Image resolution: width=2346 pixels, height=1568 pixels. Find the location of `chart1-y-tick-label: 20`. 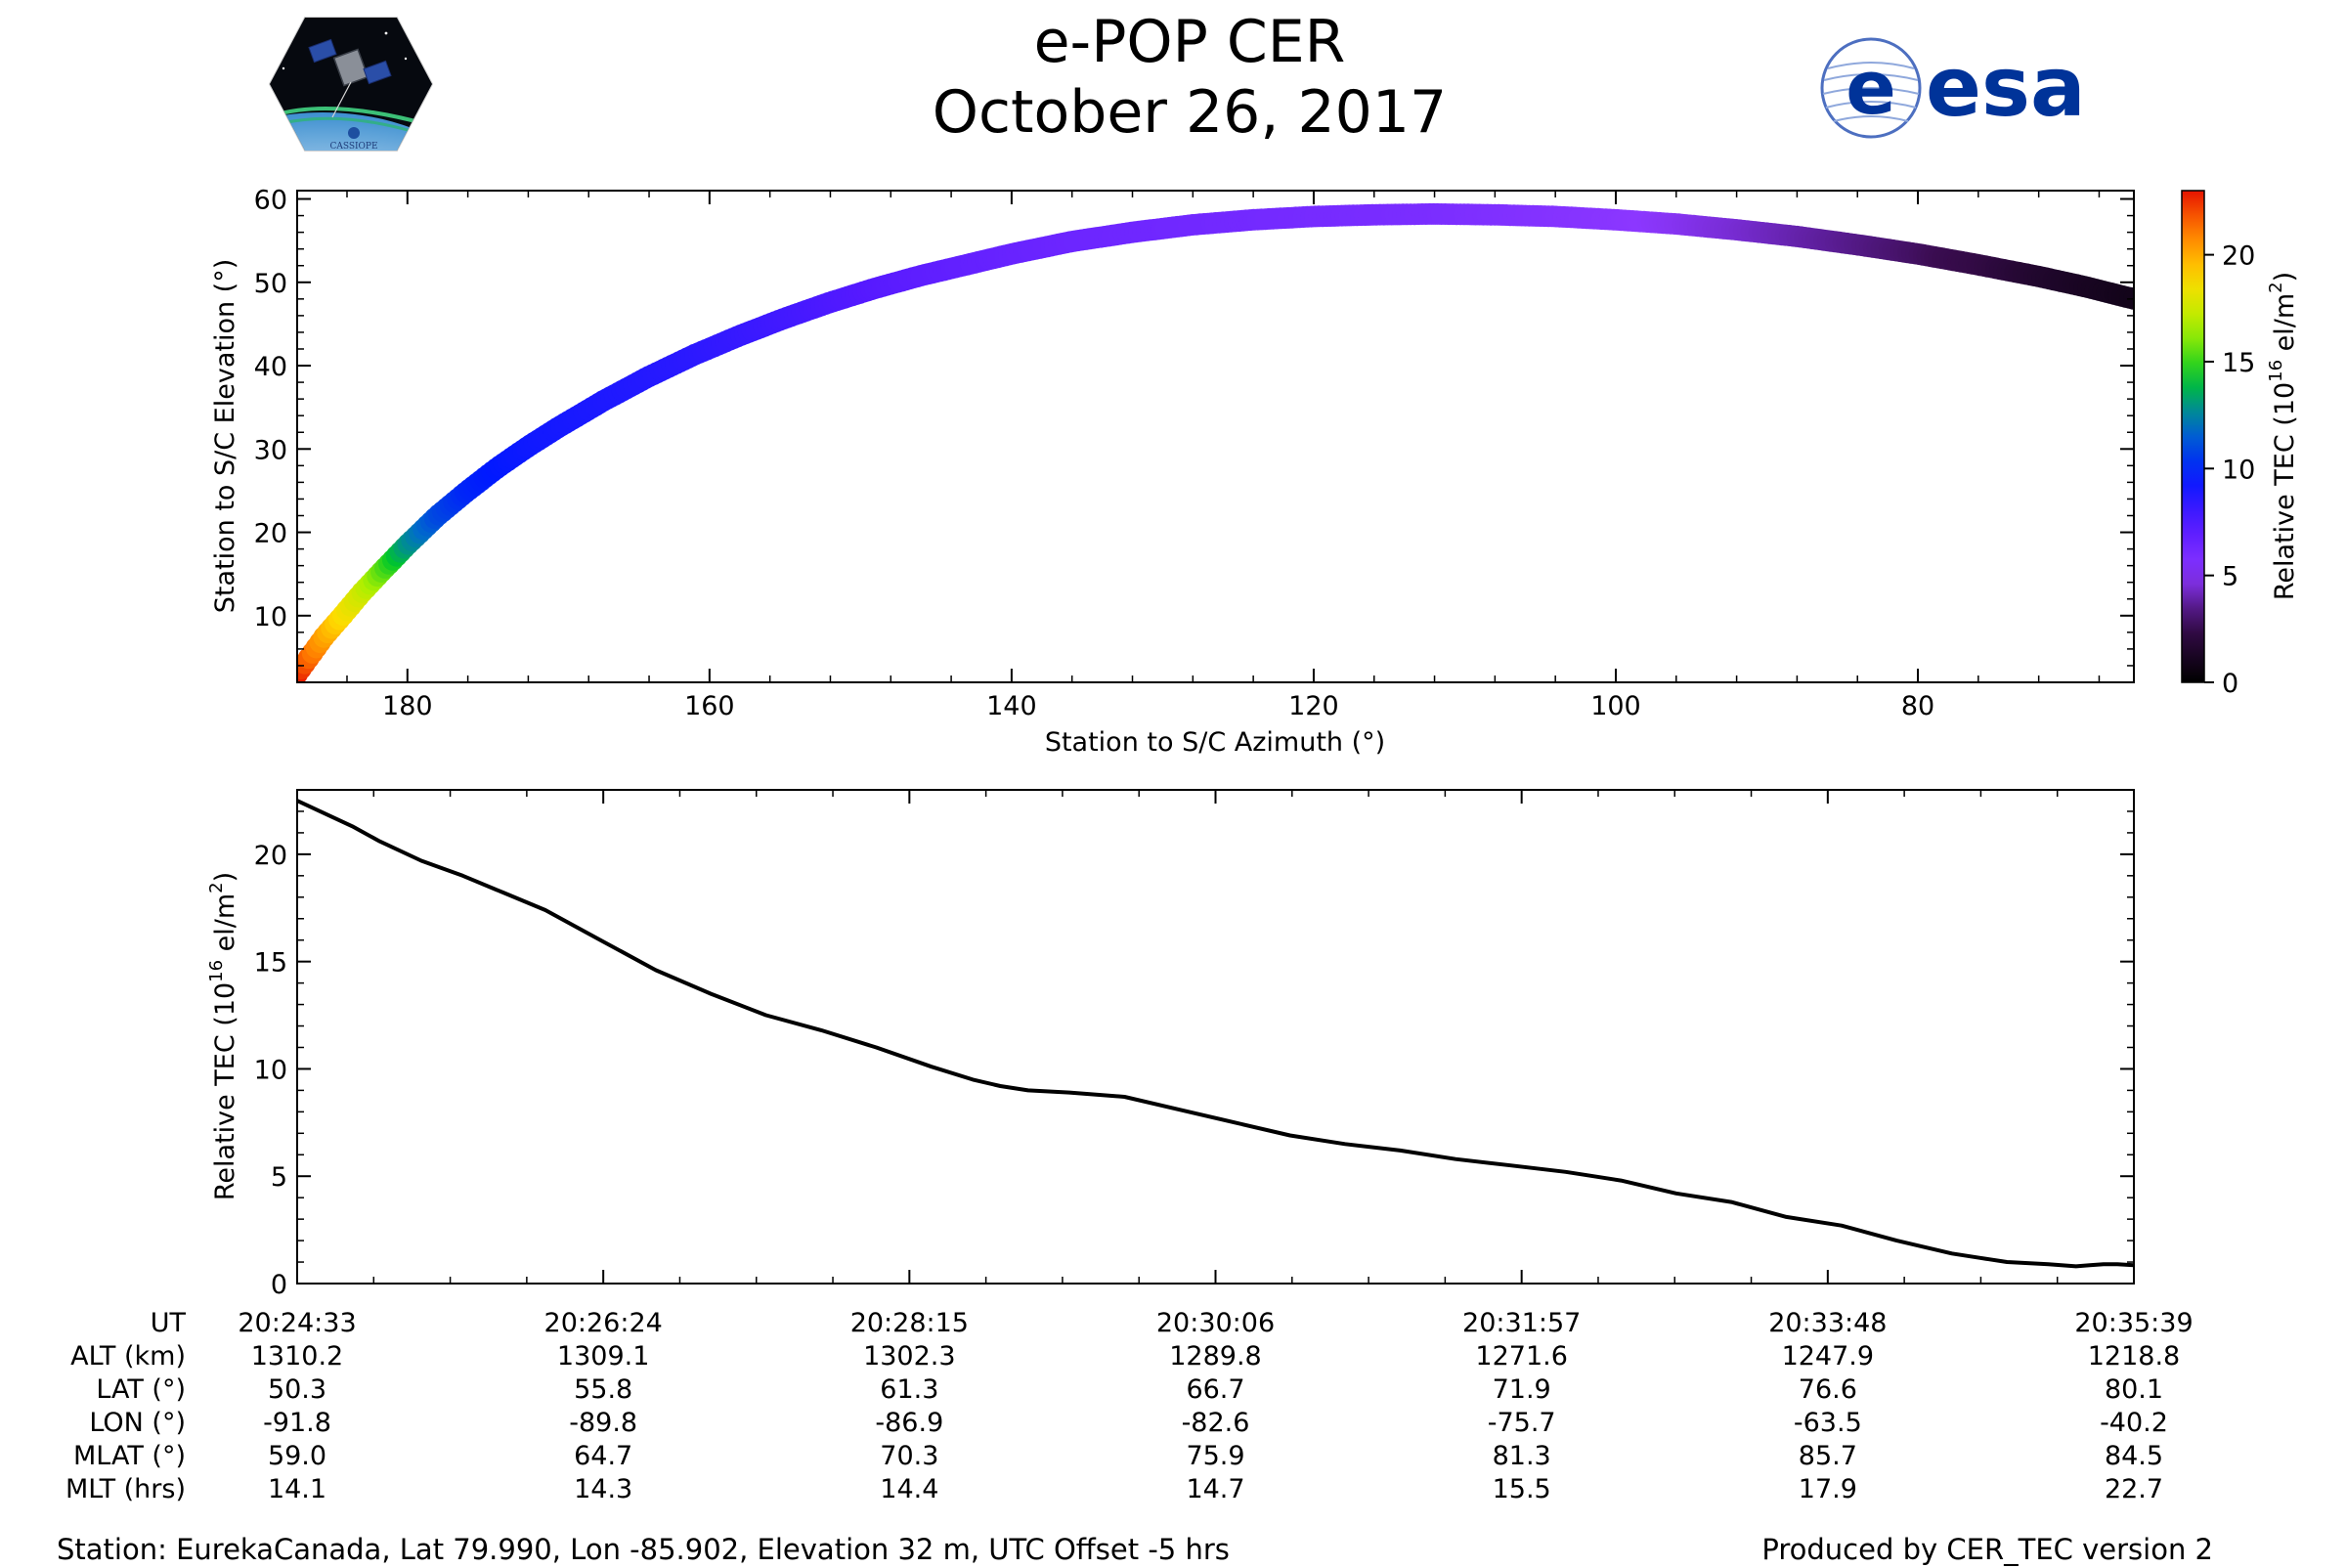

chart1-y-tick-label: 20 is located at coordinates (271, 534).